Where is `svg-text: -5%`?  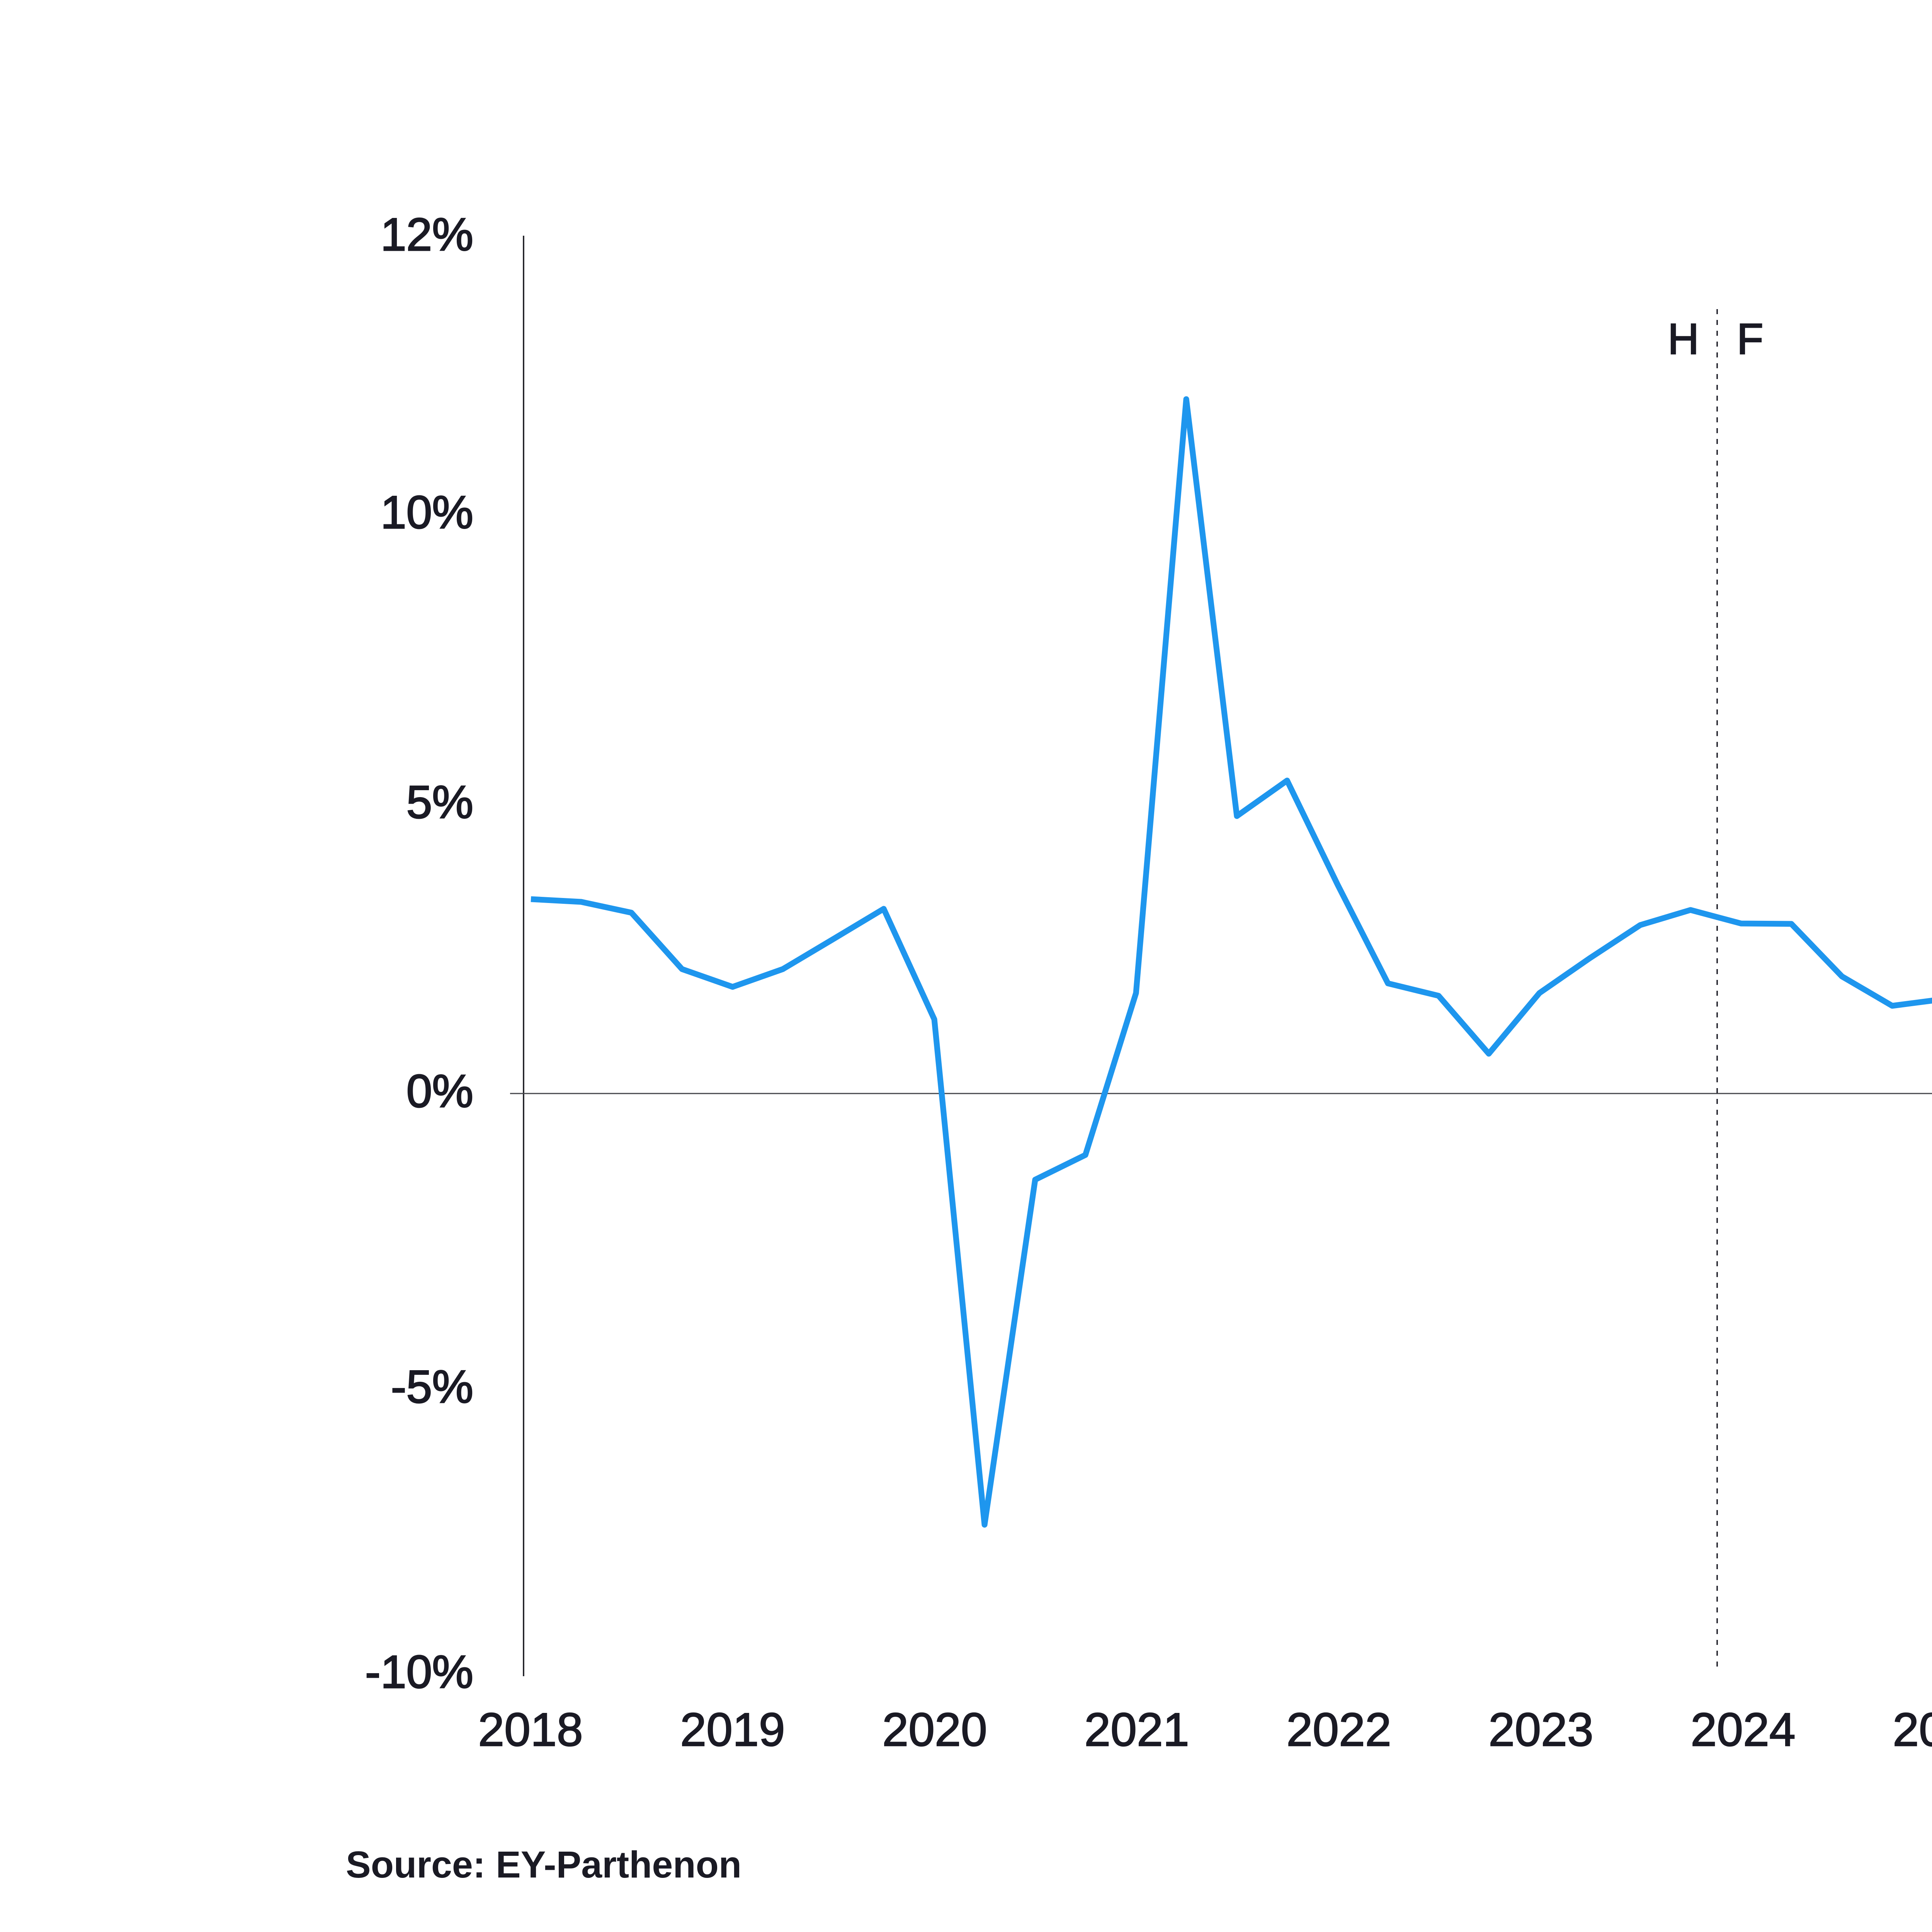 svg-text: -5% is located at coordinates (432, 1387).